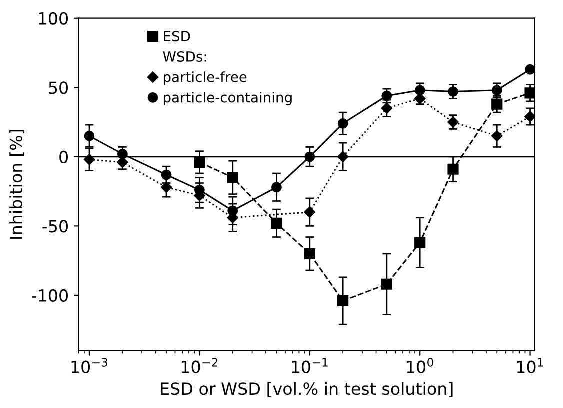 The image size is (563, 408). I want to click on legend-label: ESD, so click(177, 36).